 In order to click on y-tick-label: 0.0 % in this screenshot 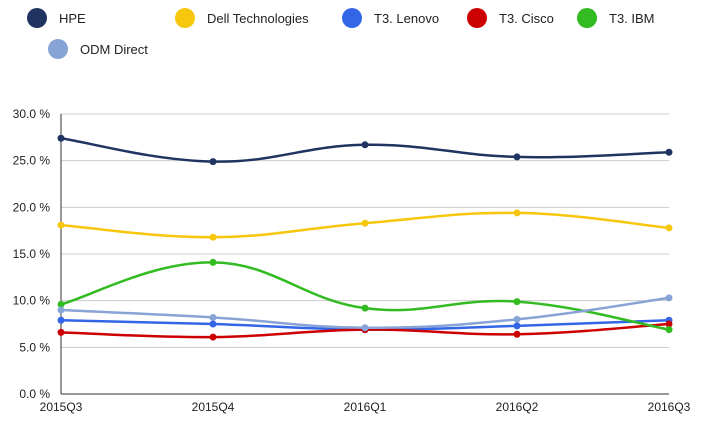, I will do `click(34, 394)`.